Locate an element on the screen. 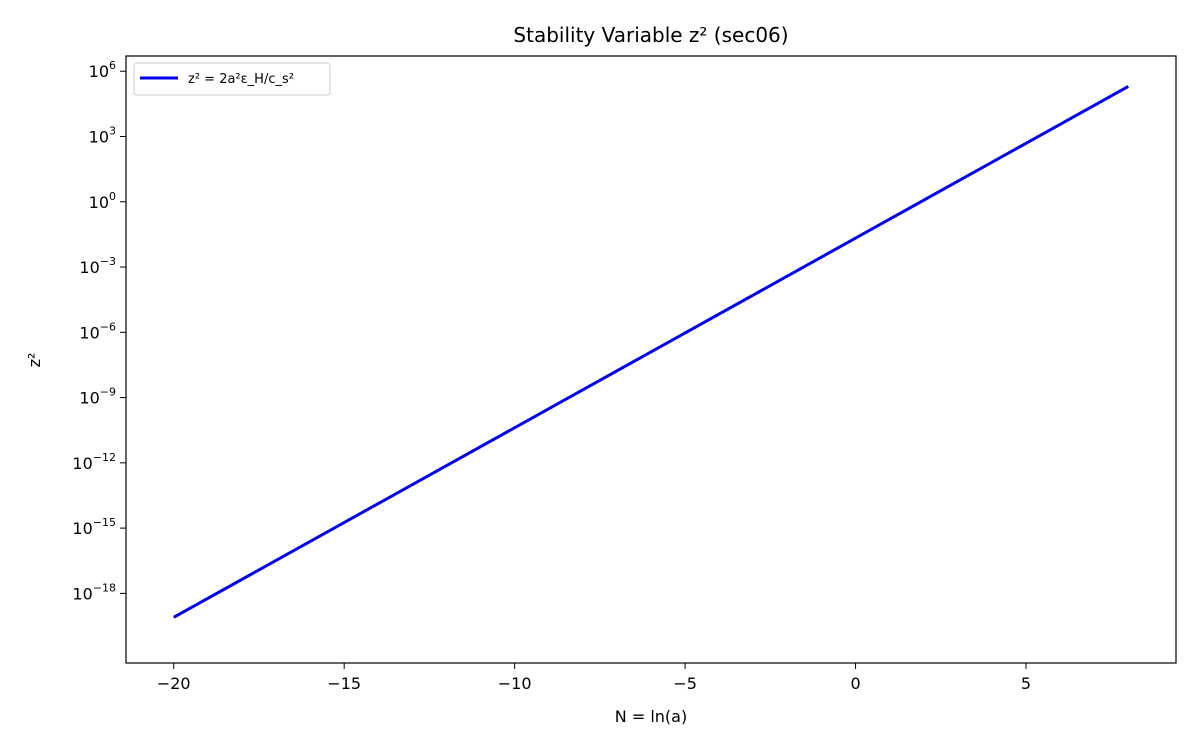  y-axis-label: z² is located at coordinates (34, 360).